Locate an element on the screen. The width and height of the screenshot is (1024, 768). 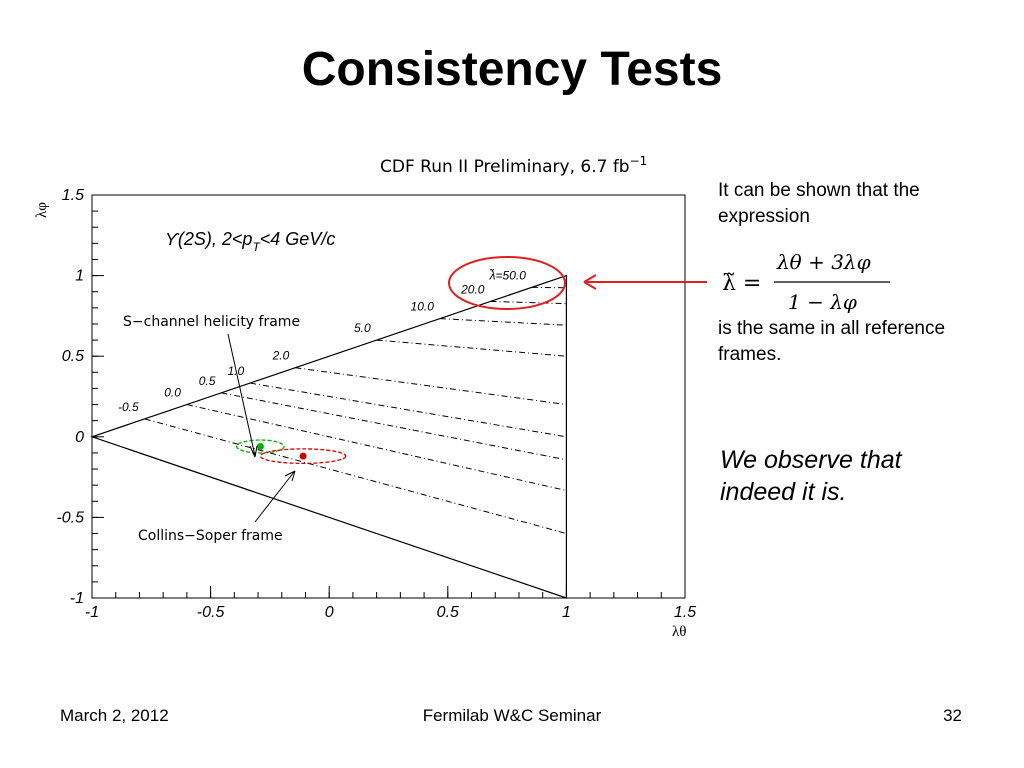
y-tick-label: 0.5 is located at coordinates (73, 356).